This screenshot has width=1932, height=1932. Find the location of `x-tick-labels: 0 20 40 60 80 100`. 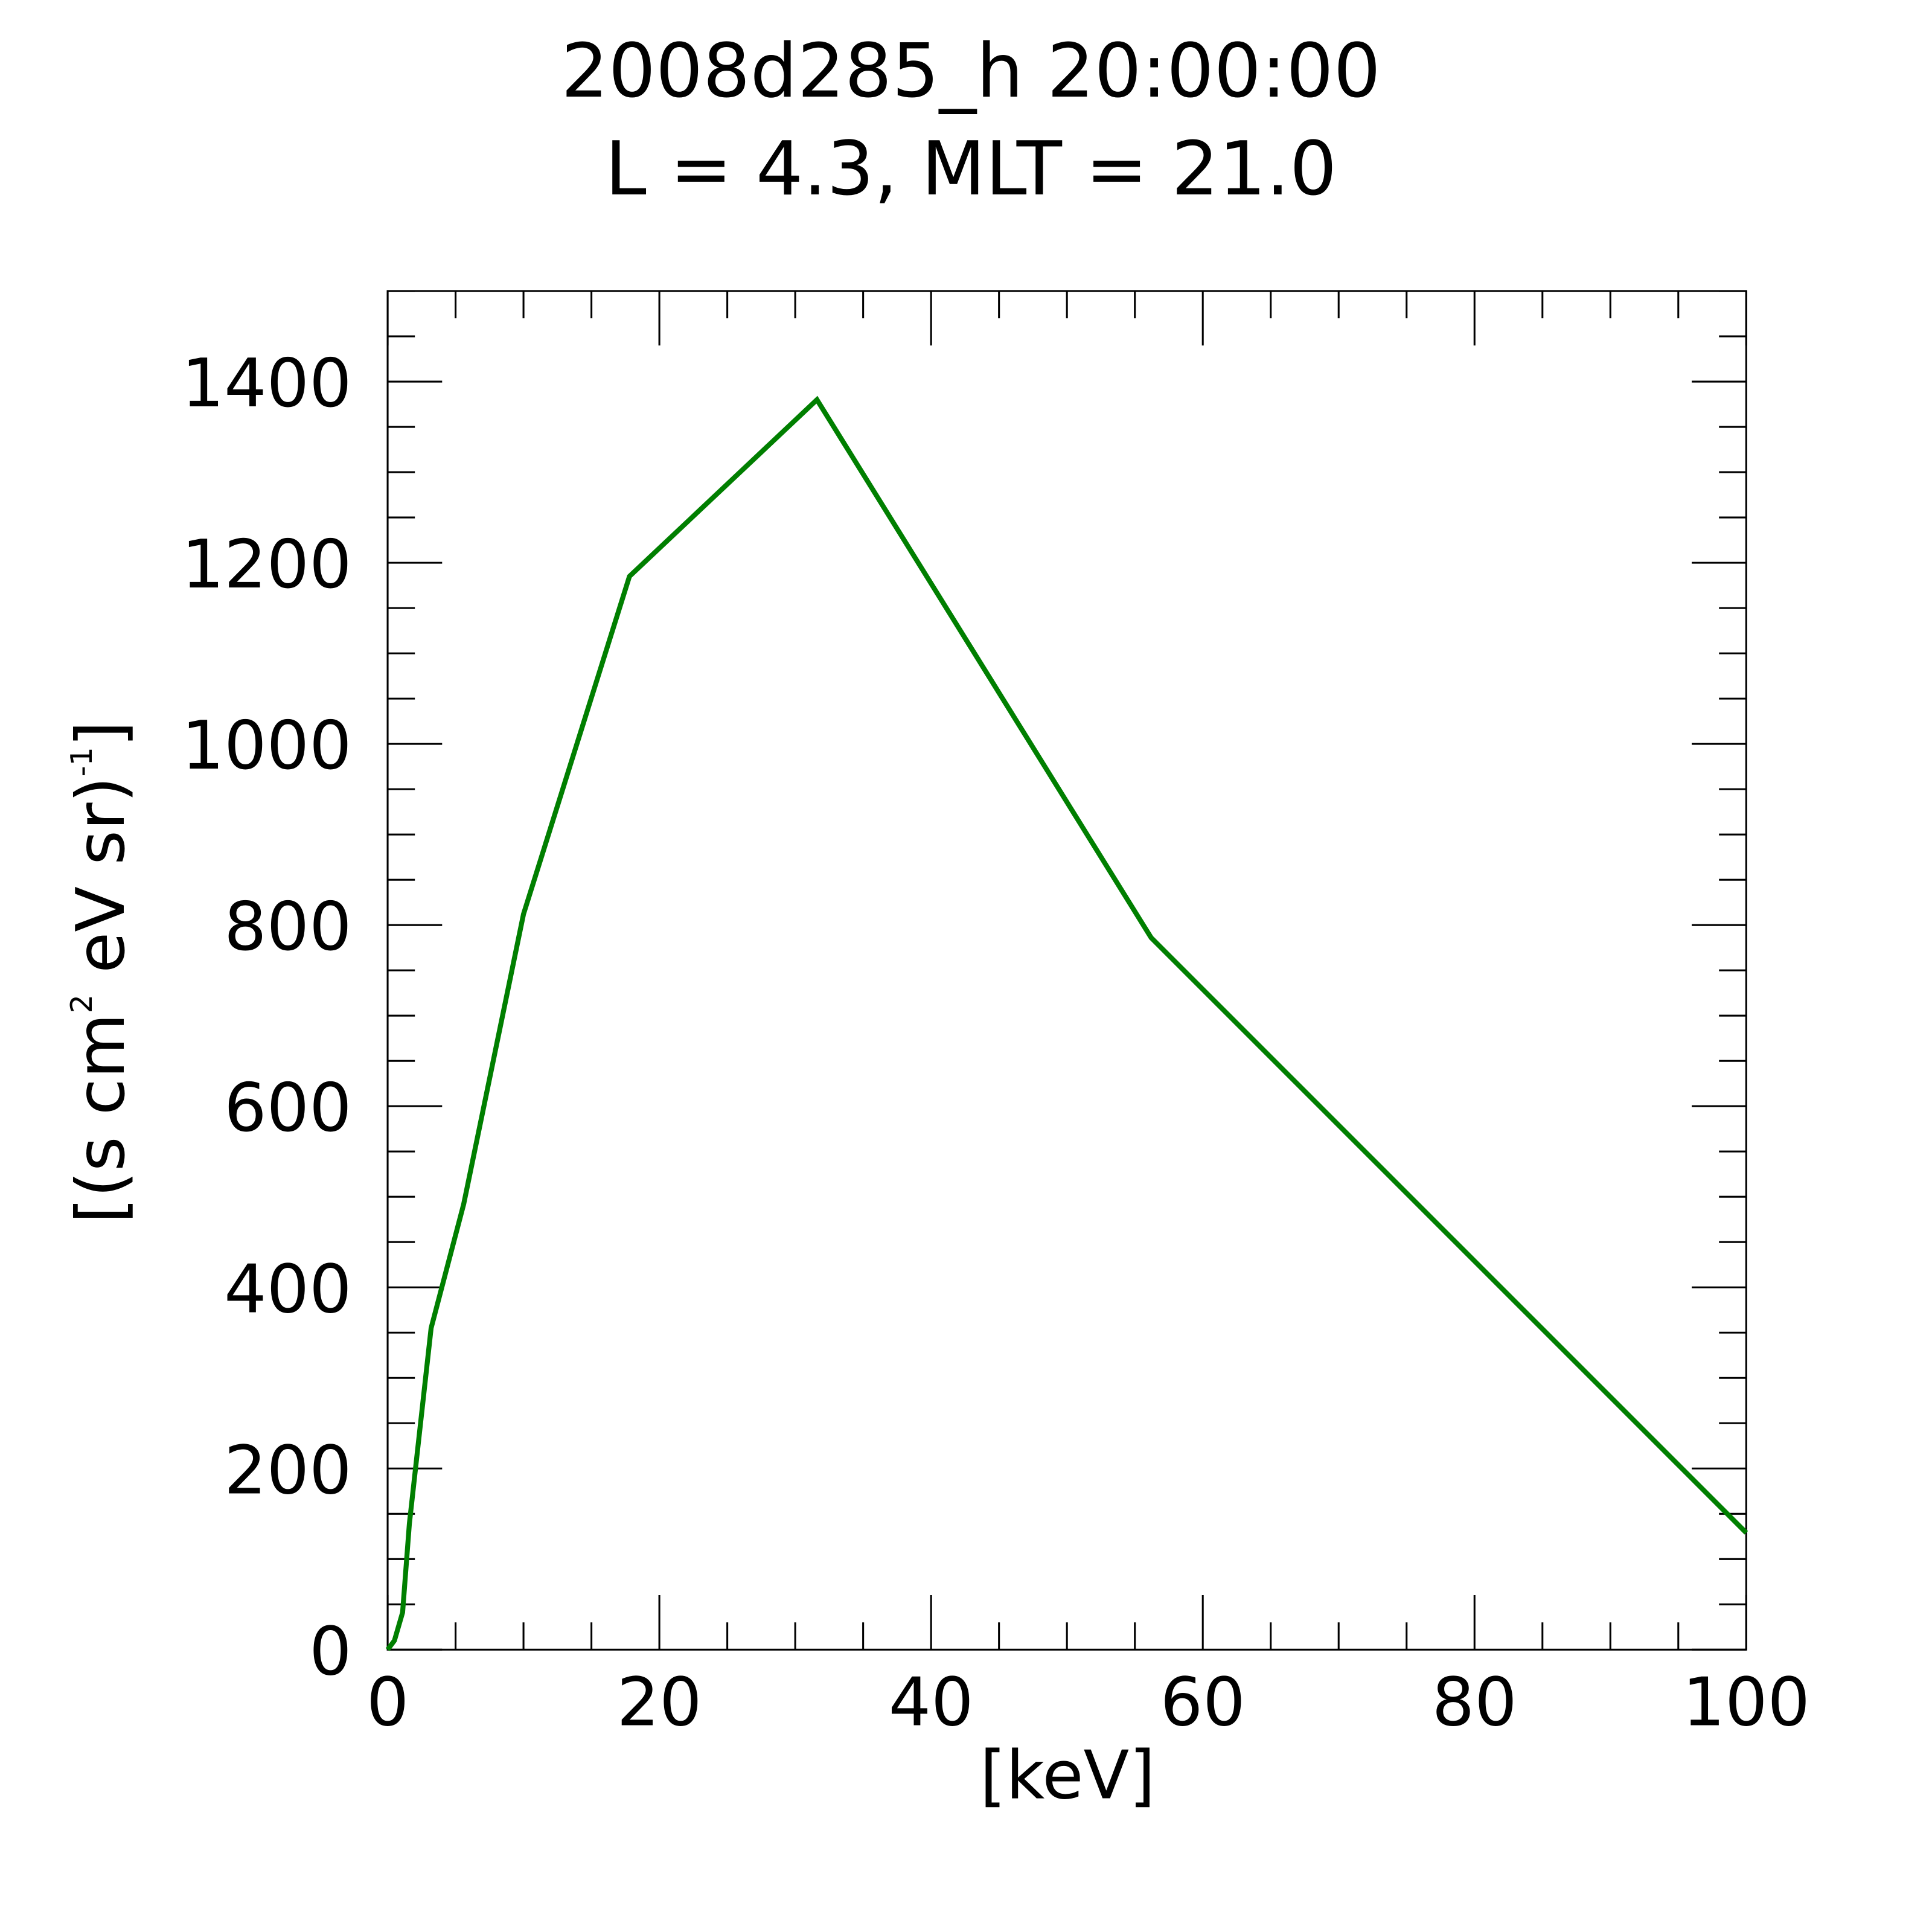

x-tick-labels: 0 20 40 60 80 100 is located at coordinates (1088, 1702).